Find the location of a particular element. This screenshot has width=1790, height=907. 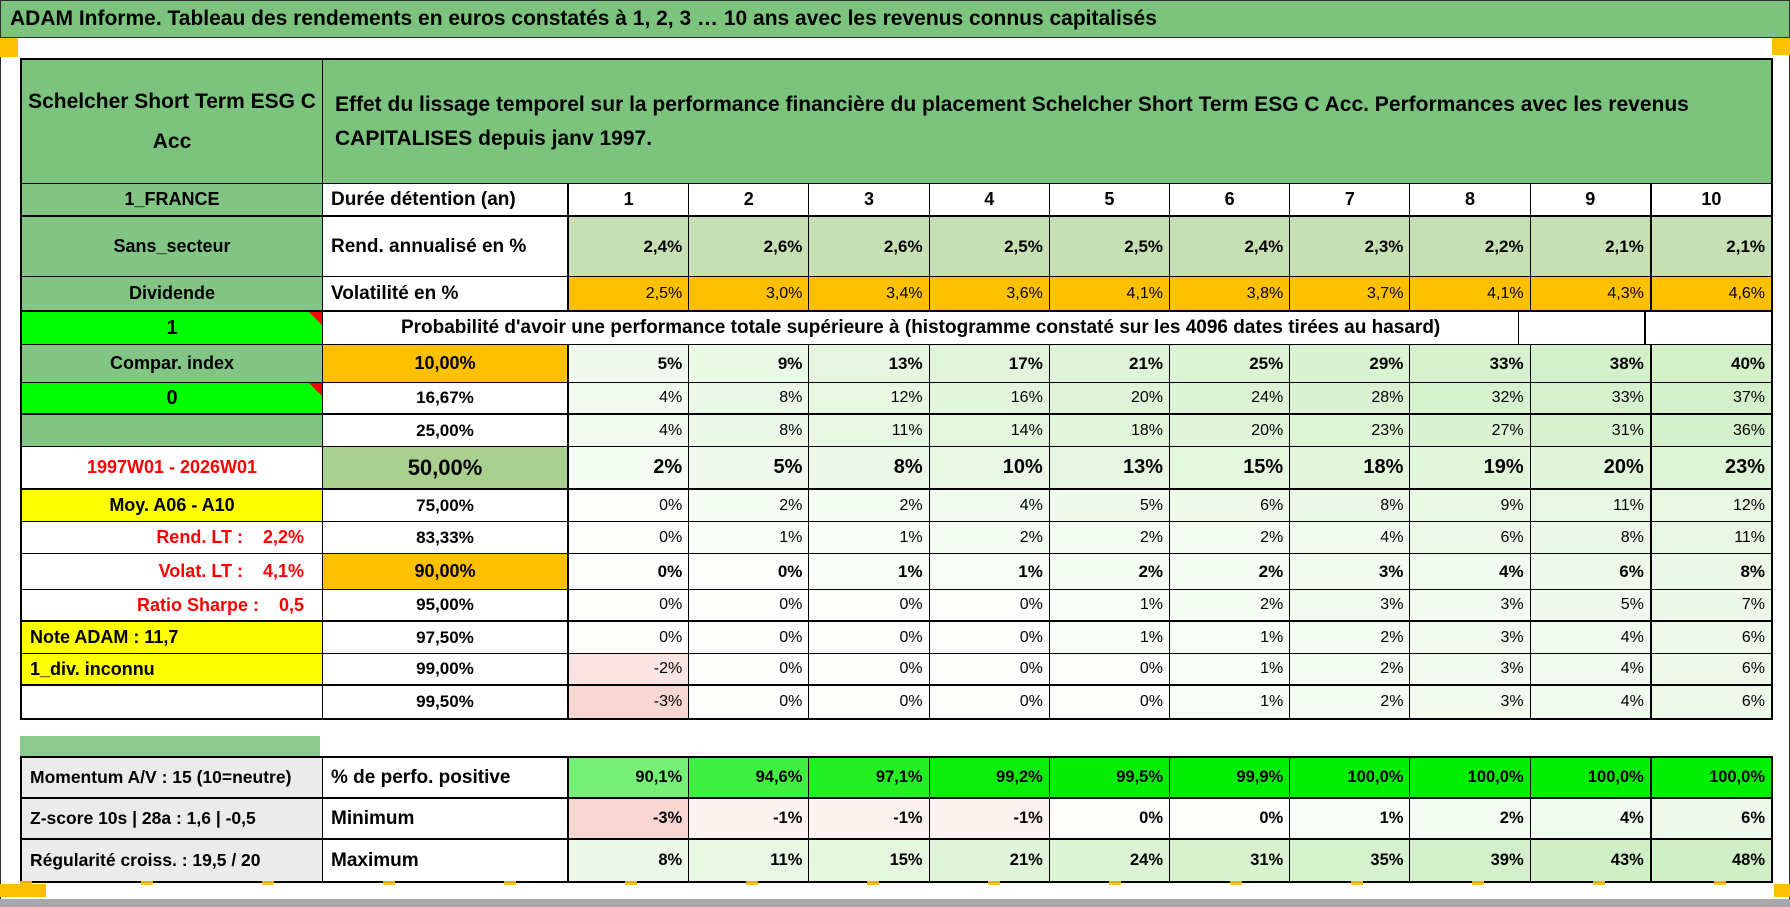

data-cell-duree-y9: 9 is located at coordinates (1589, 200).